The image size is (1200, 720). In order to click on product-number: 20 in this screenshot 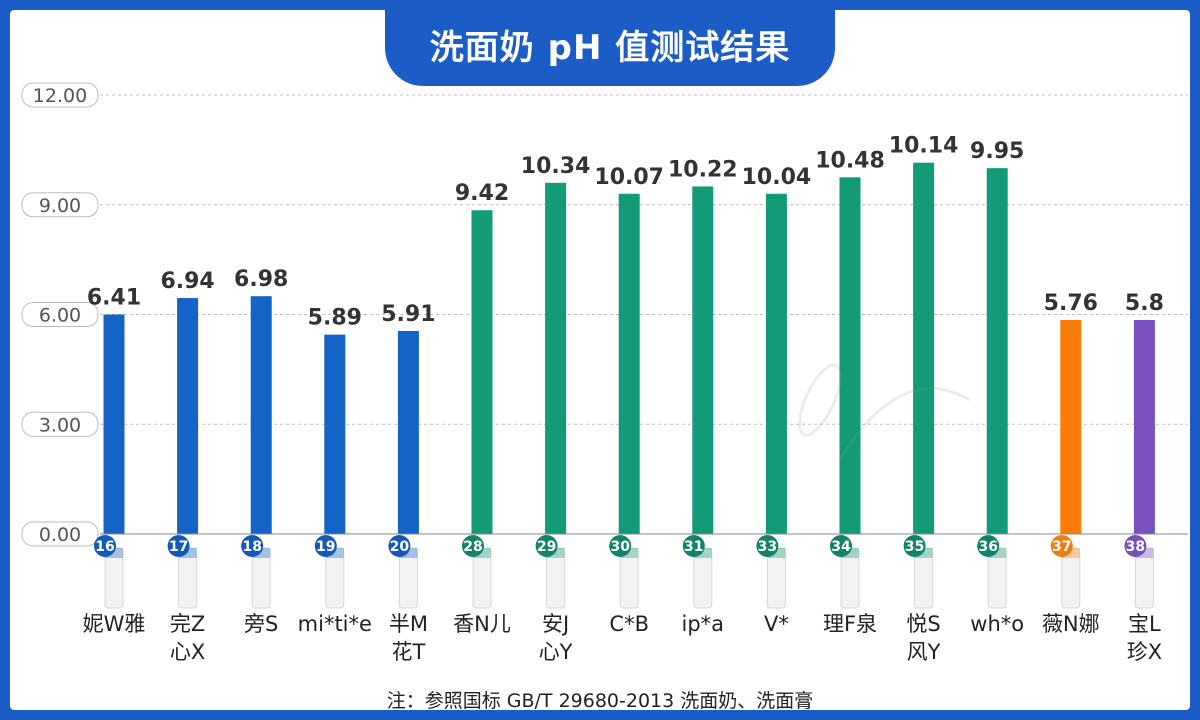, I will do `click(400, 547)`.